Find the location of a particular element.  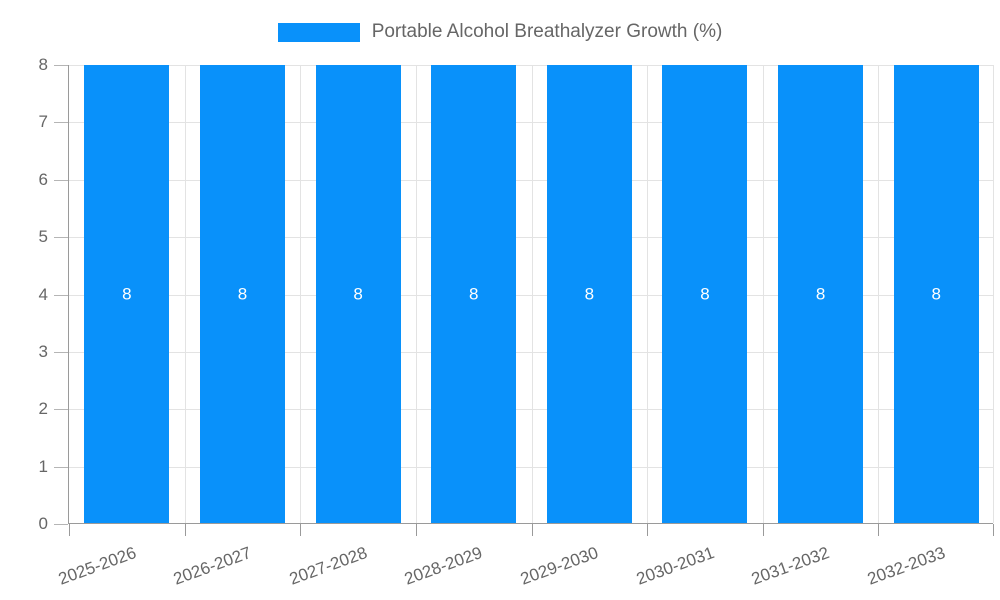

y-tick-label: 8 is located at coordinates (43, 64).